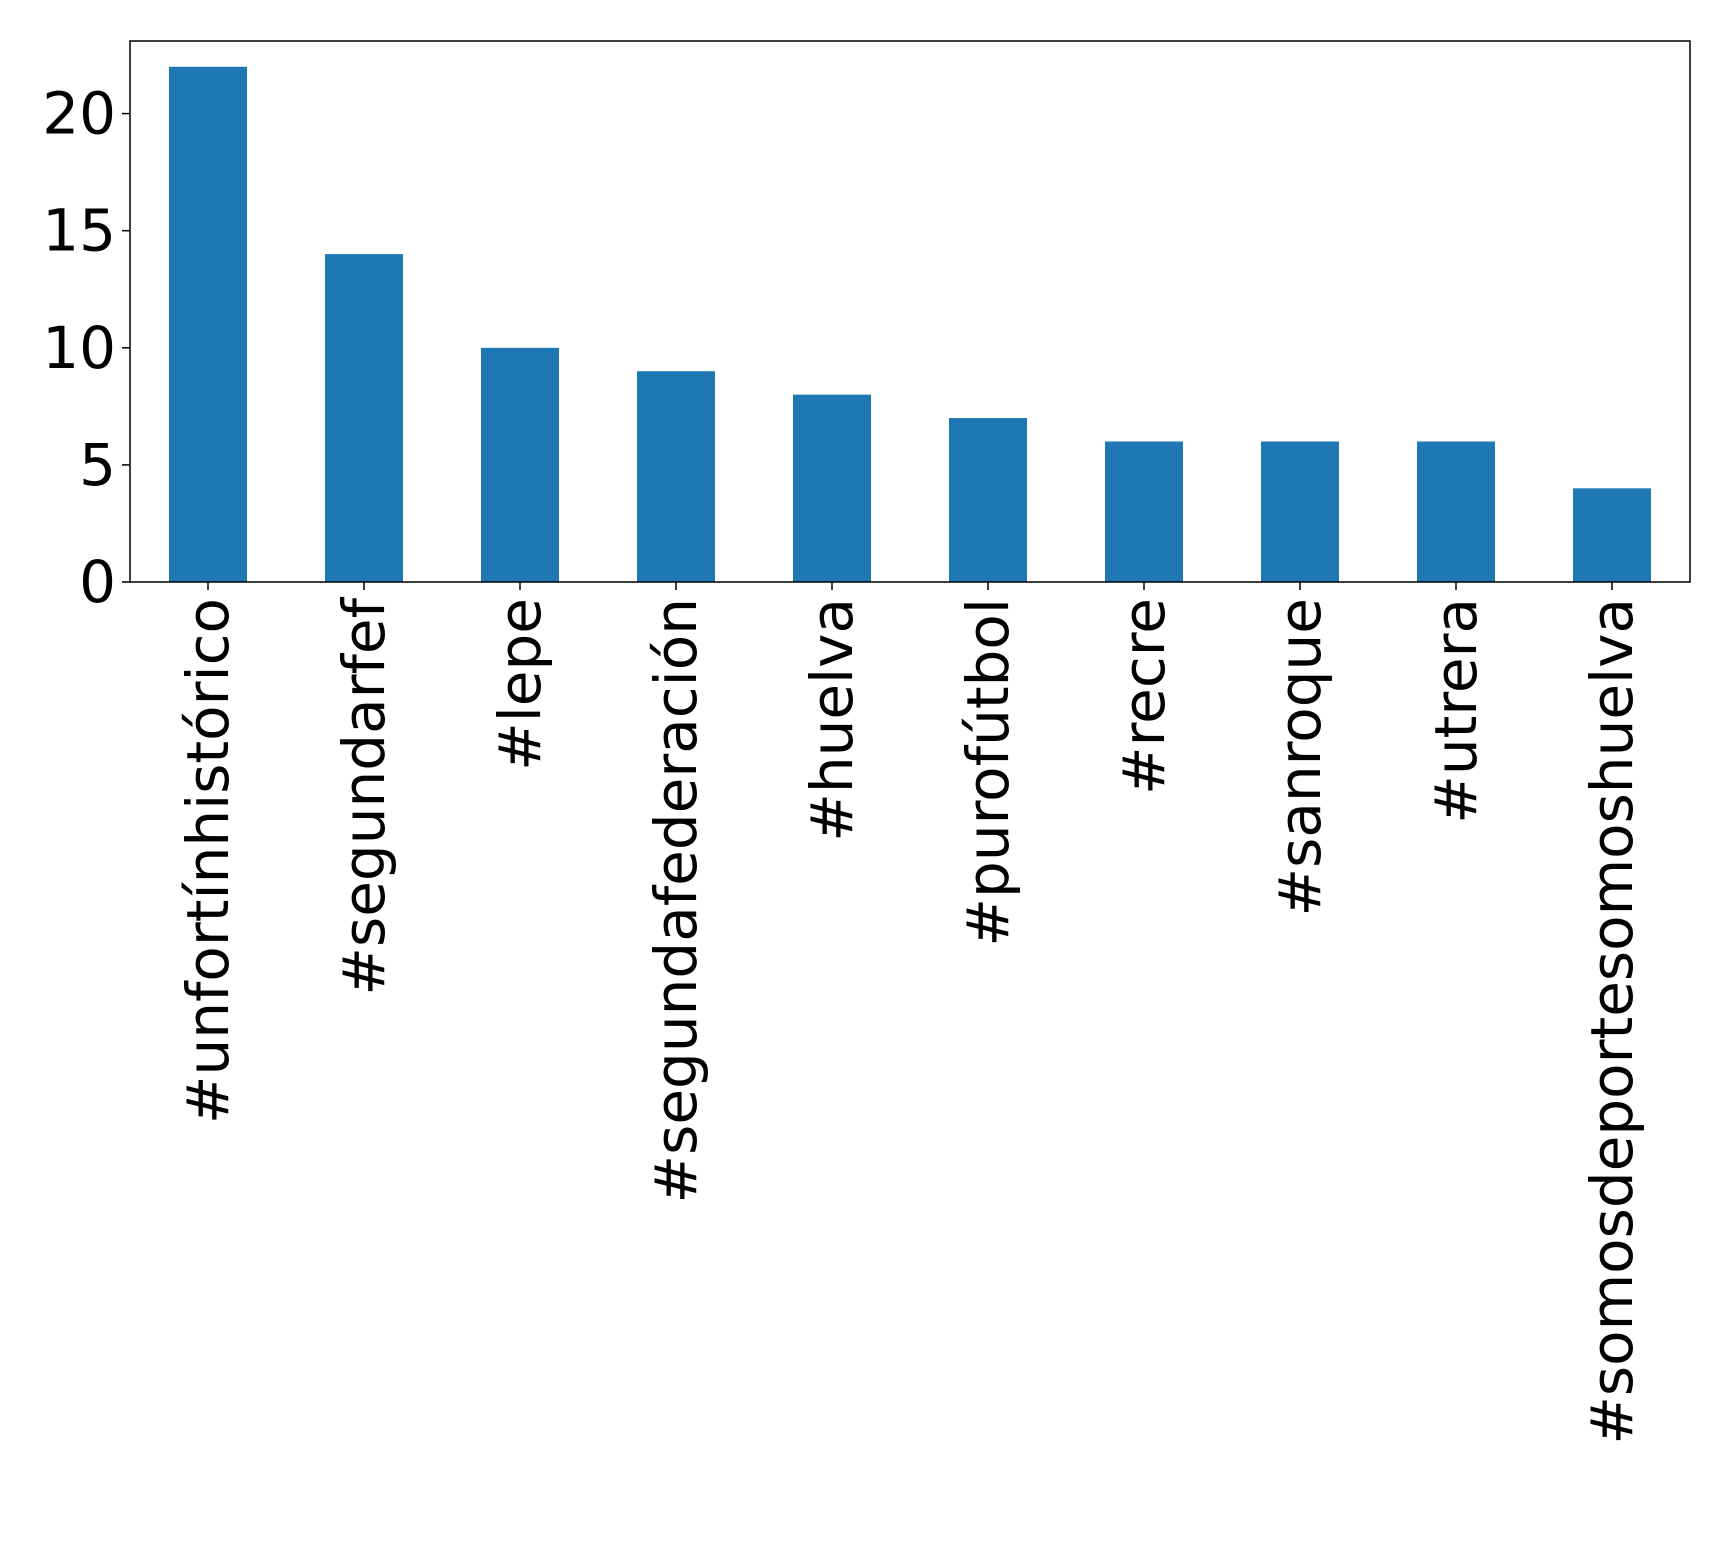 This screenshot has height=1544, width=1719. Describe the element at coordinates (79, 114) in the screenshot. I see `y-tick-label-4: 20` at that location.